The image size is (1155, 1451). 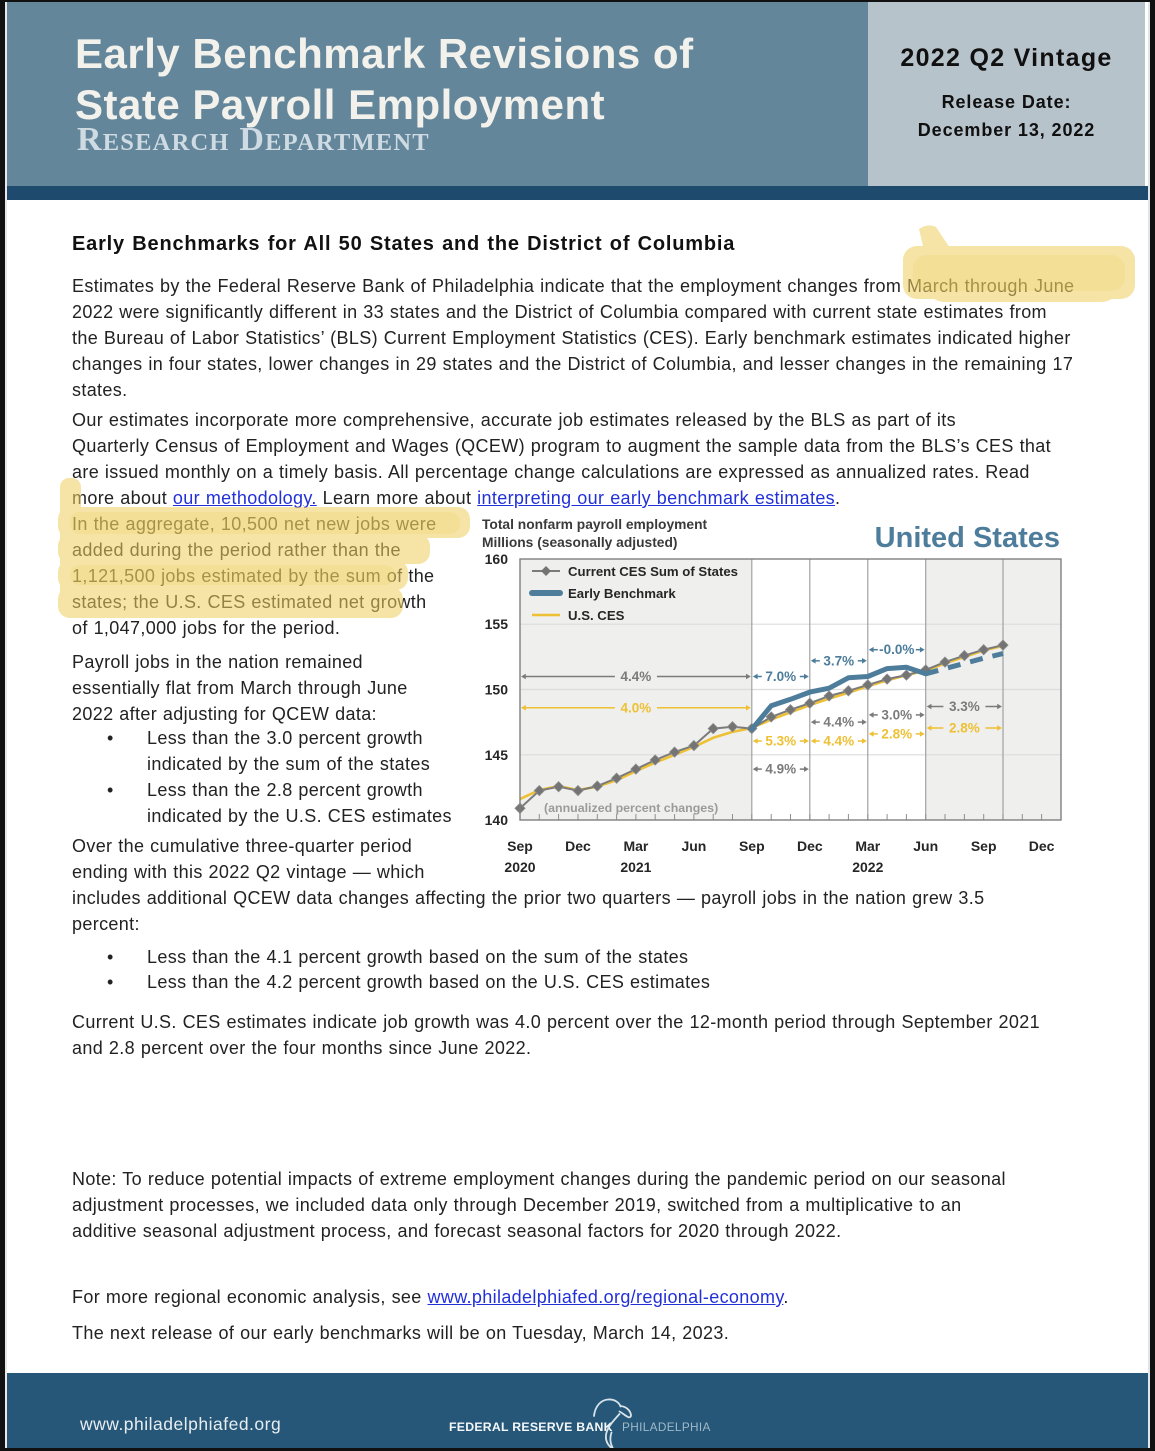 I want to click on svg-text: U.S. CES, so click(x=596, y=615).